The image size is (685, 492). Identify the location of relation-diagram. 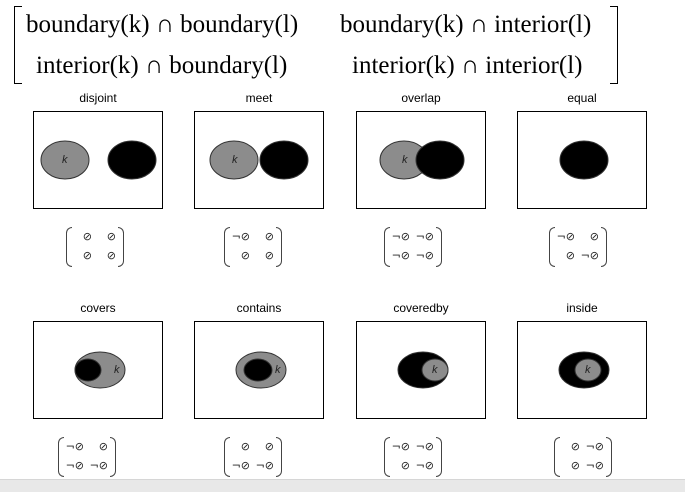
(584, 160).